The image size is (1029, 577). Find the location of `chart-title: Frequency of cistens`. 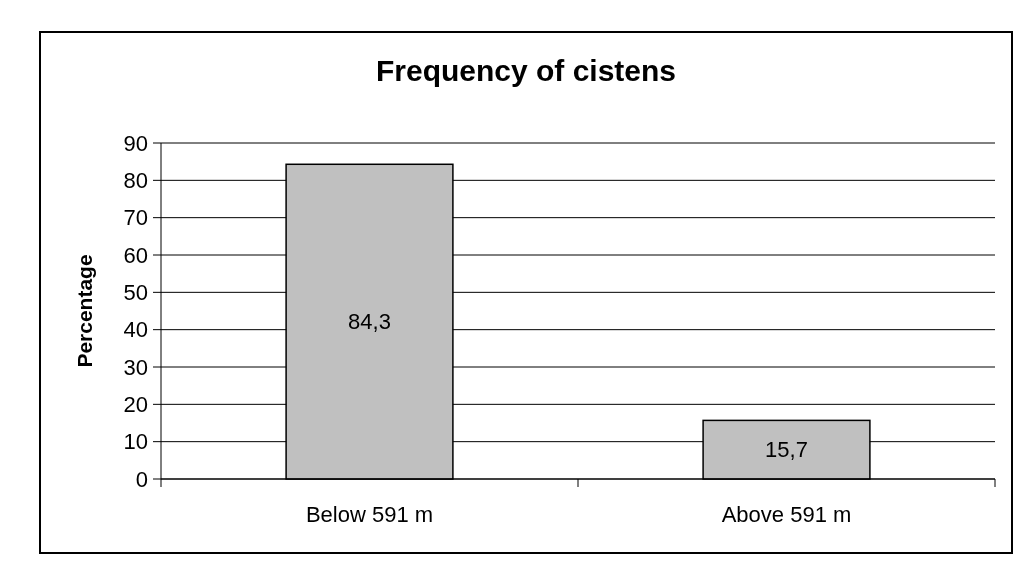

chart-title: Frequency of cistens is located at coordinates (526, 70).